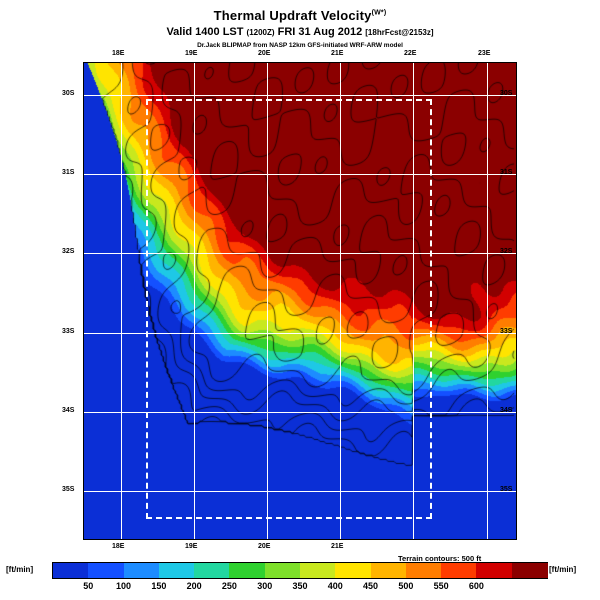  What do you see at coordinates (118, 53) in the screenshot?
I see `lon-label-top-18E: 18E` at bounding box center [118, 53].